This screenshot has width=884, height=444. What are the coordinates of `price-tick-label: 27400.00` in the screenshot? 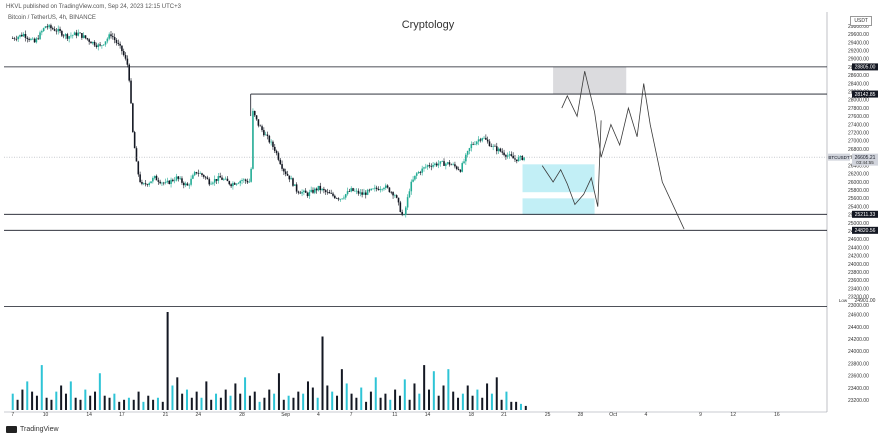 It's located at (858, 125).